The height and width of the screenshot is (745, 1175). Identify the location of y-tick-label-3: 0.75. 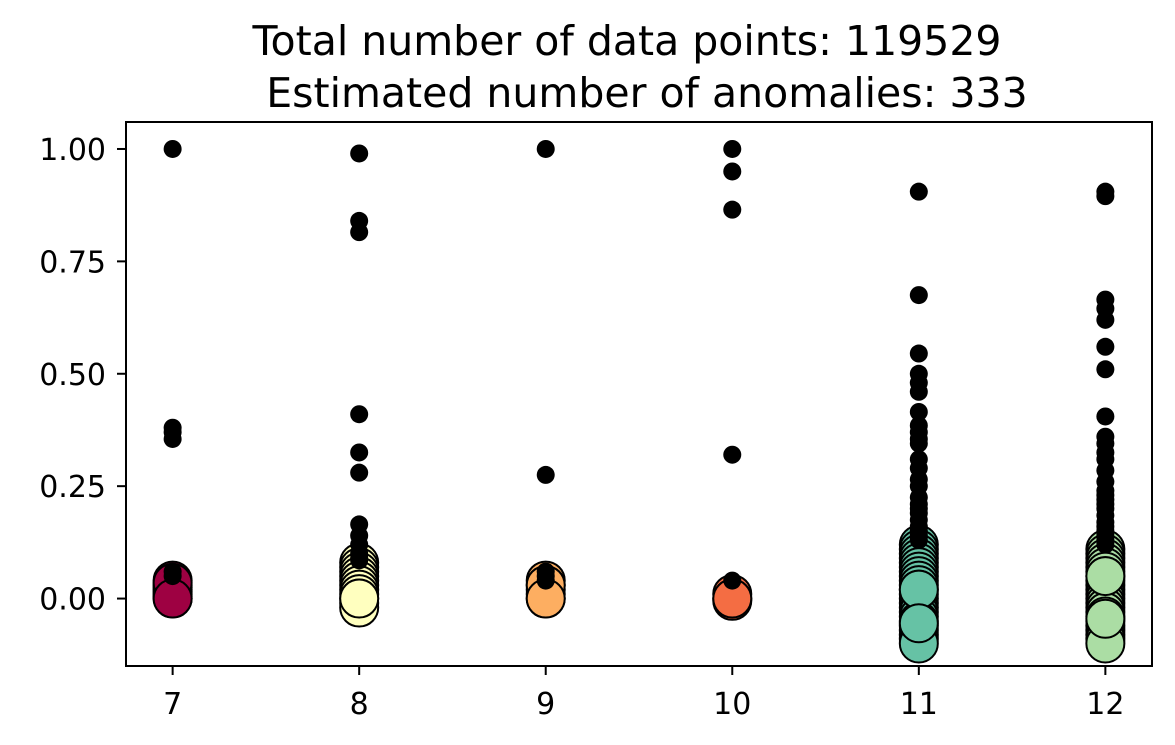
(72, 262).